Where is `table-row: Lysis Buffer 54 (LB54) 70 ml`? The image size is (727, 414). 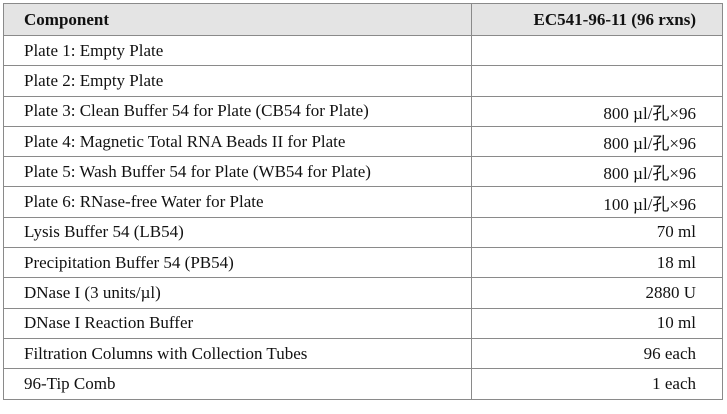 table-row: Lysis Buffer 54 (LB54) 70 ml is located at coordinates (363, 232).